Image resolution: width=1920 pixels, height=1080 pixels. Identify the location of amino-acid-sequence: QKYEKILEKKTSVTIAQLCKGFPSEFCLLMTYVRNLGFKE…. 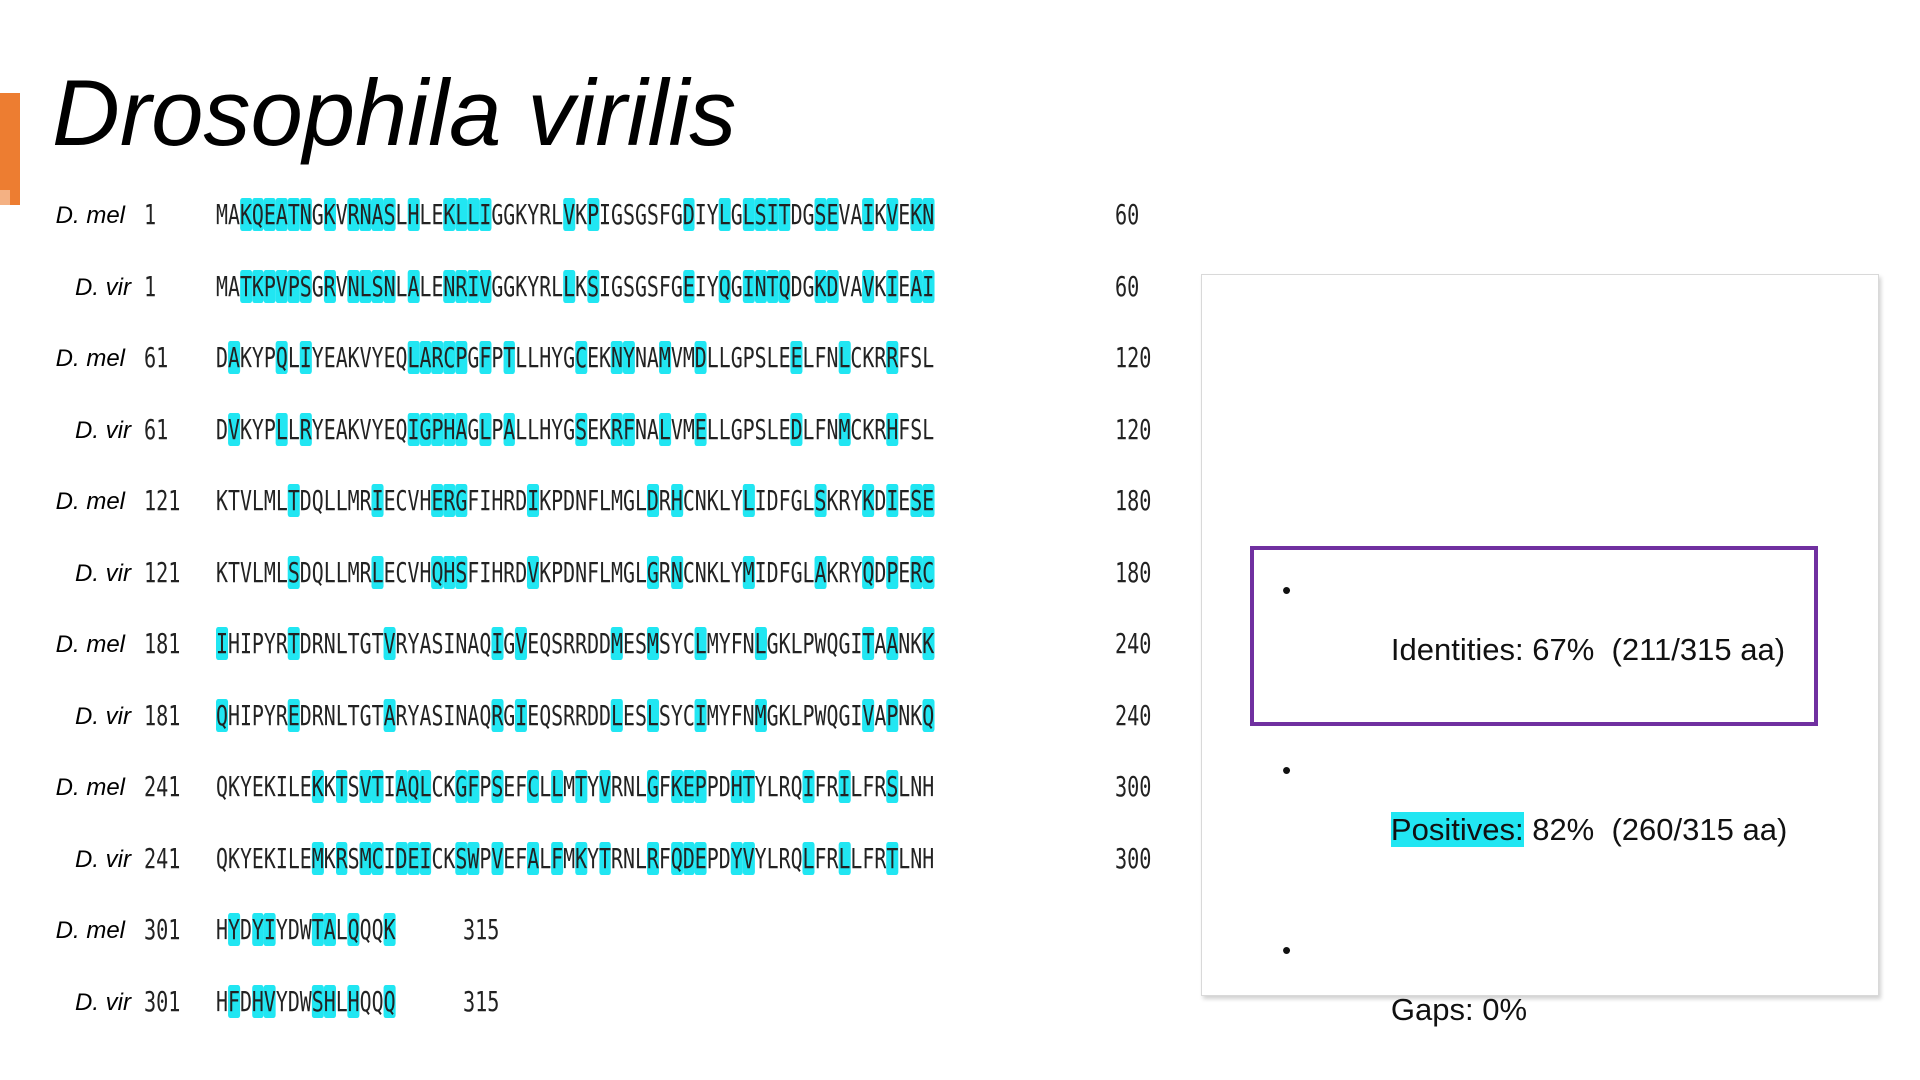
(575, 786).